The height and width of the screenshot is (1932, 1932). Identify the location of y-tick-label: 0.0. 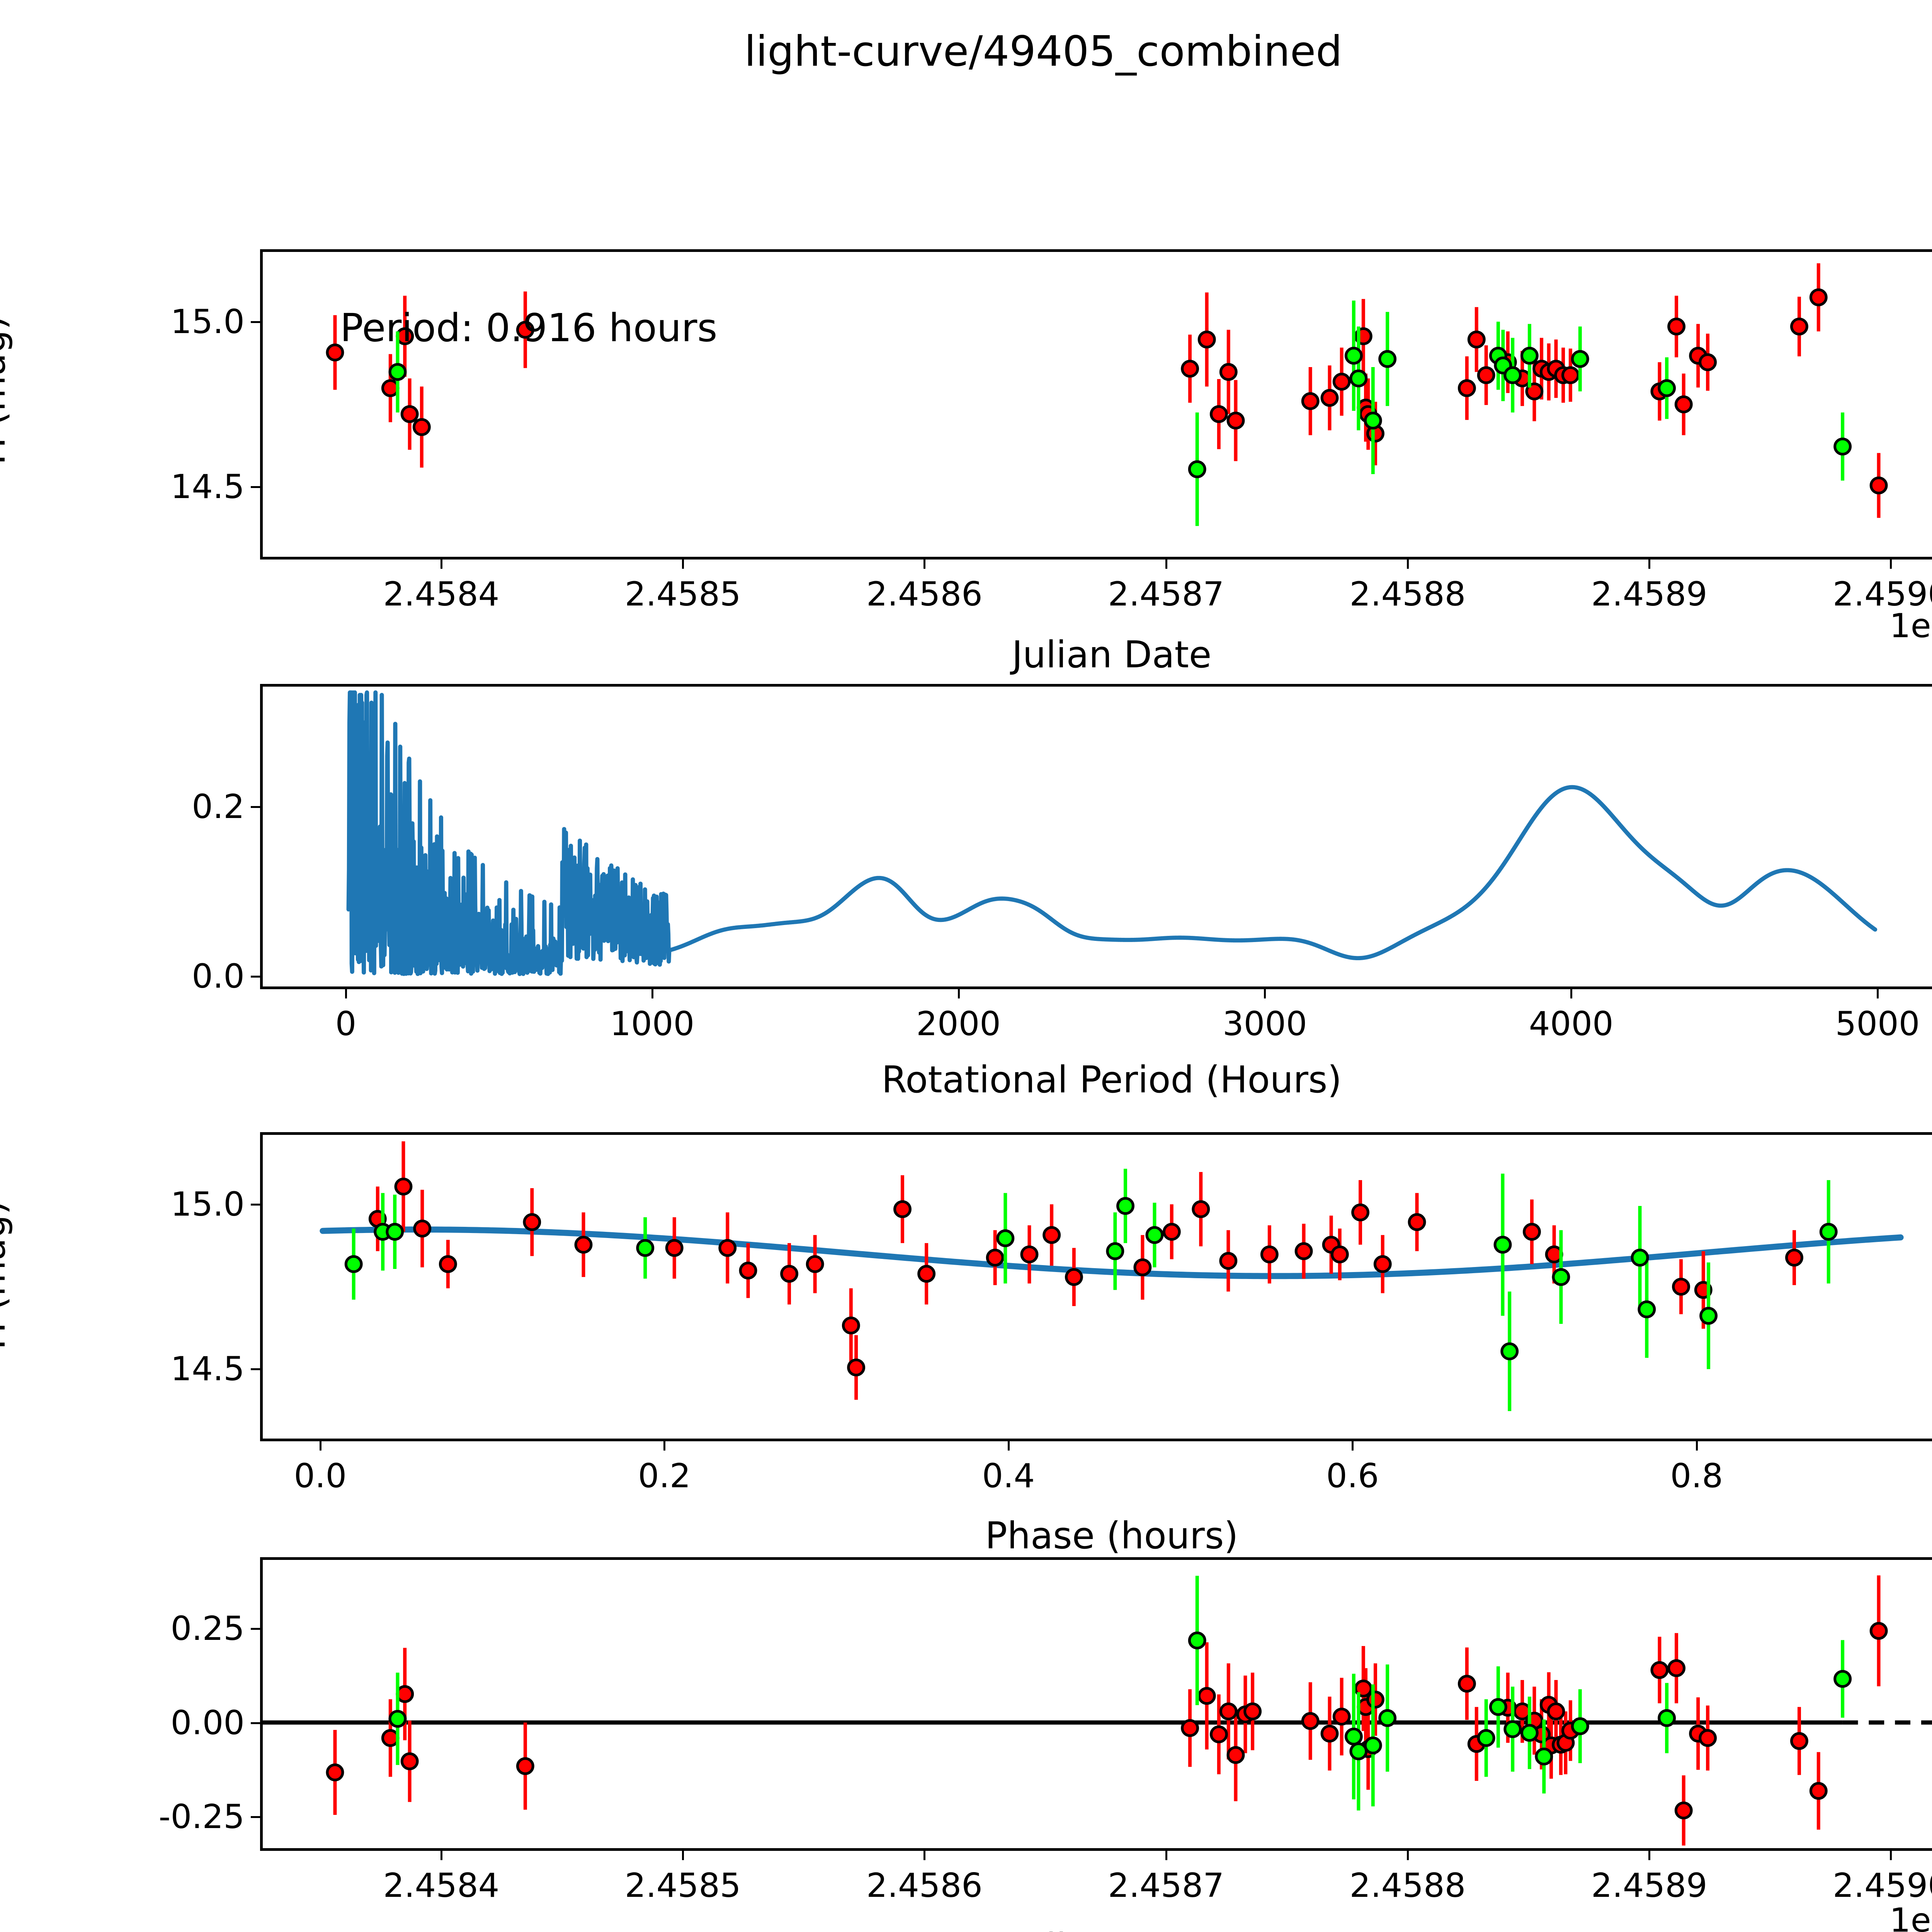
(218, 977).